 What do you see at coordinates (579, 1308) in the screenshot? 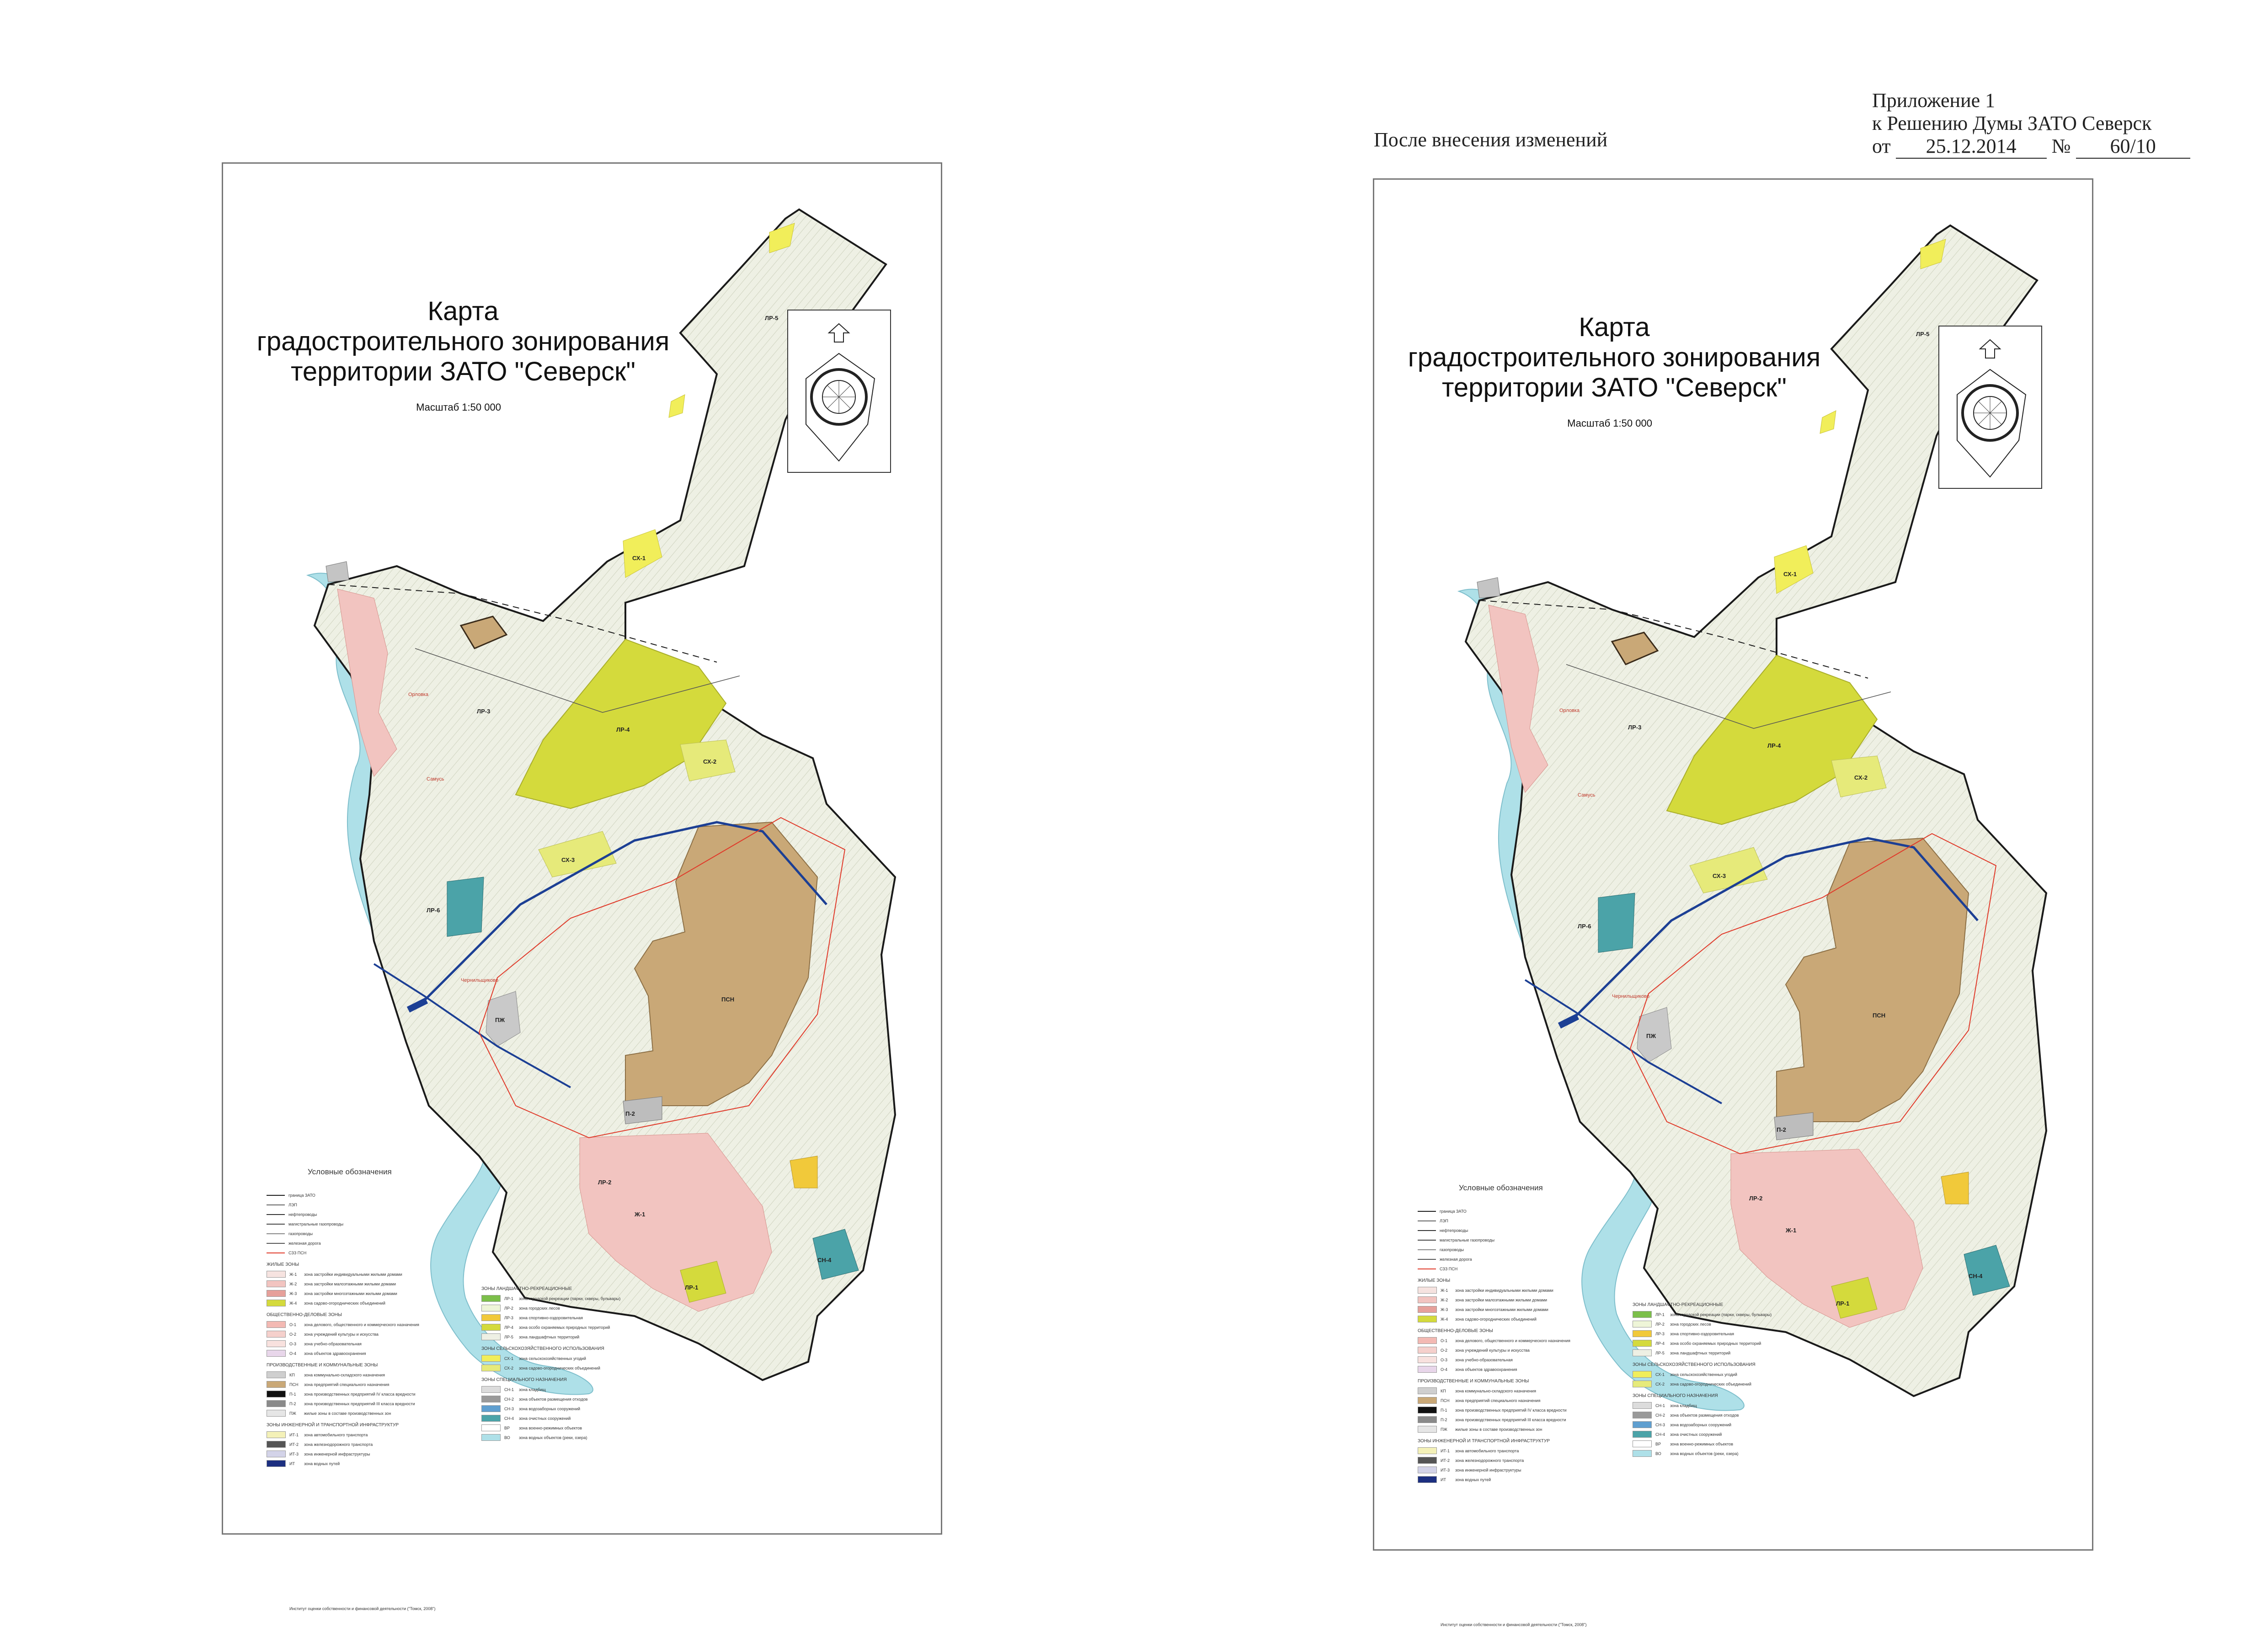
I see `legend-item: ЛР-2 зона городских лесов` at bounding box center [579, 1308].